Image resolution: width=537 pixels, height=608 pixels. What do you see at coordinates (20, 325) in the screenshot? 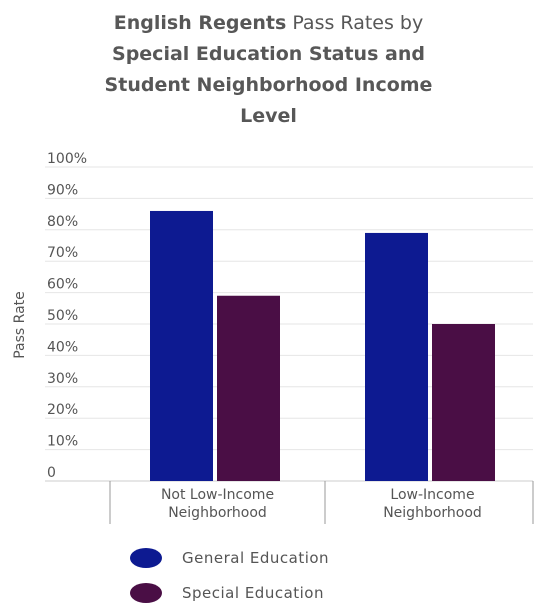
I see `y-axis-label: Pass Rate` at bounding box center [20, 325].